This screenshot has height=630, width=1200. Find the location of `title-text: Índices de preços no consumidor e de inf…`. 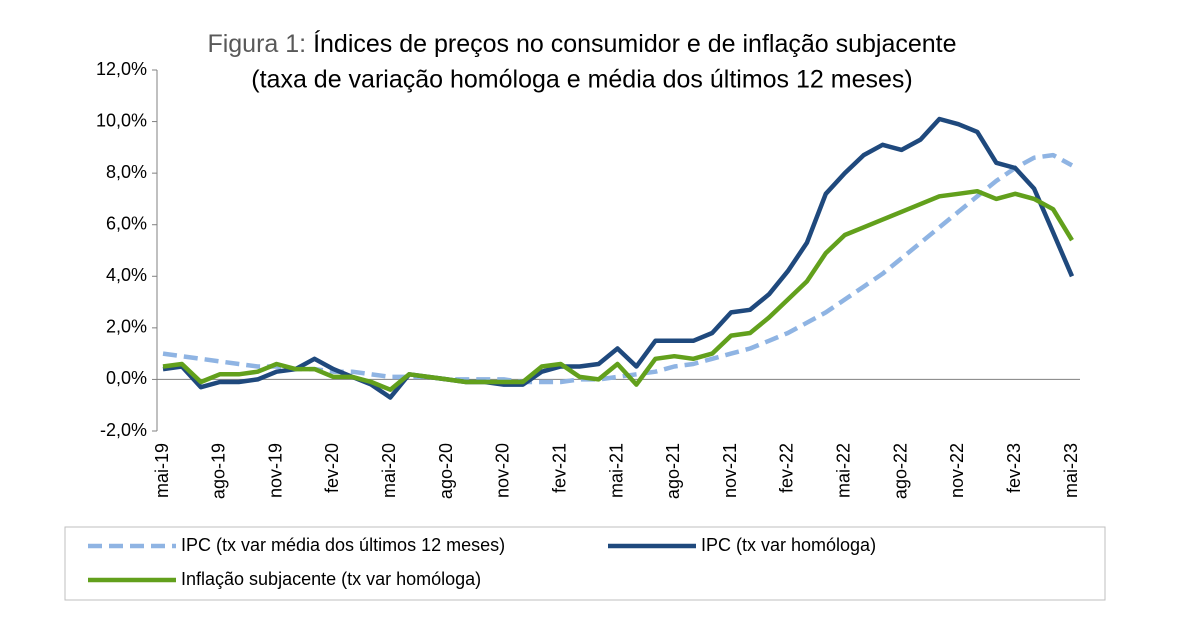

title-text: Índices de preços no consumidor e de inf… is located at coordinates (634, 43).